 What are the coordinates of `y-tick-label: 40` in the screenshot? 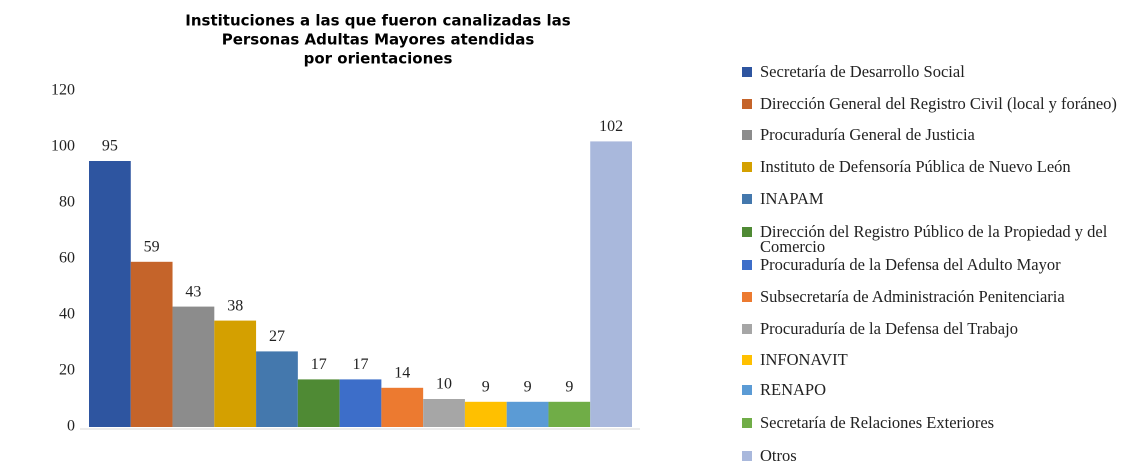 It's located at (67, 314).